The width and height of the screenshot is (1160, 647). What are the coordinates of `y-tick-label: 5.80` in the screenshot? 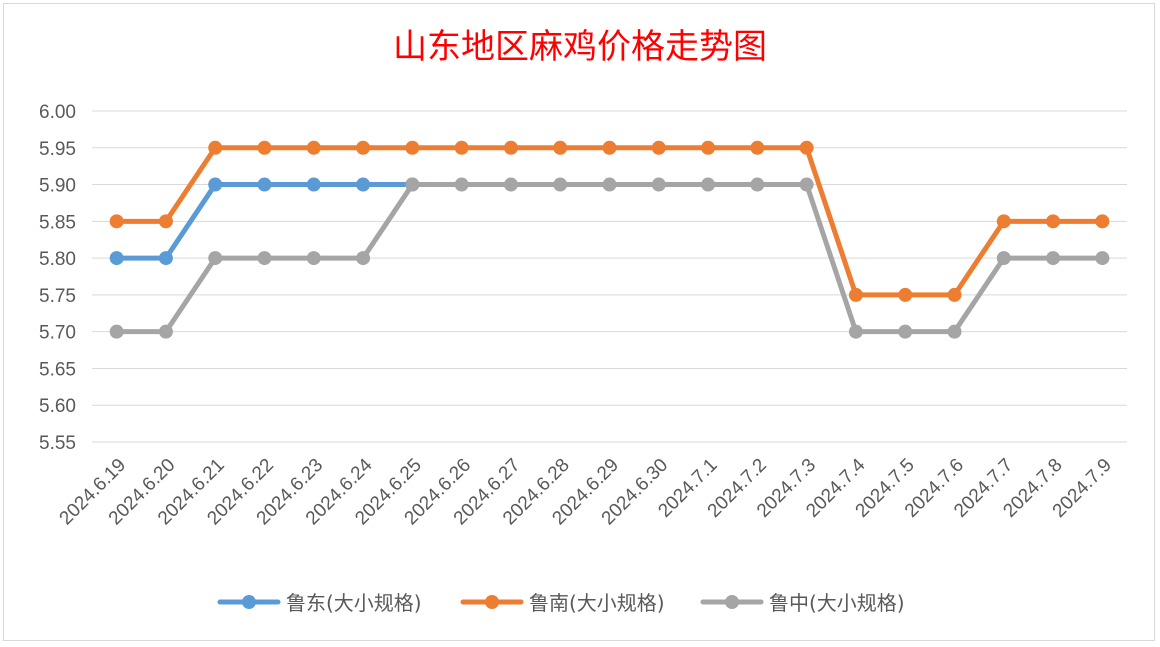 It's located at (57, 259).